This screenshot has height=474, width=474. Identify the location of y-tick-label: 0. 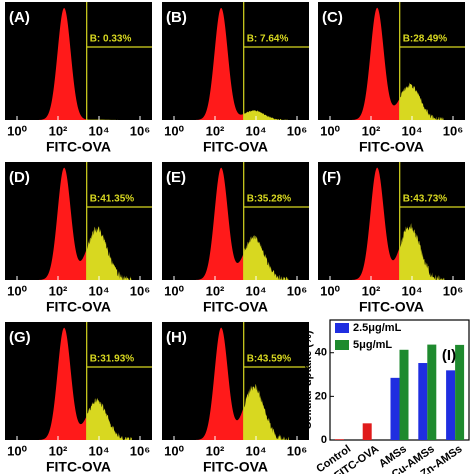
(324, 440).